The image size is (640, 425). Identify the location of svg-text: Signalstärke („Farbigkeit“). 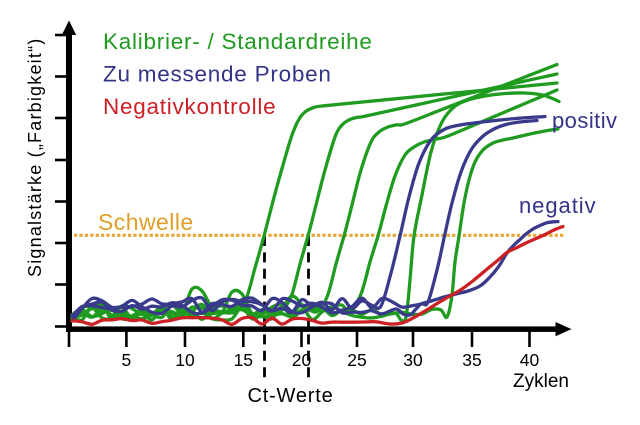
(35, 157).